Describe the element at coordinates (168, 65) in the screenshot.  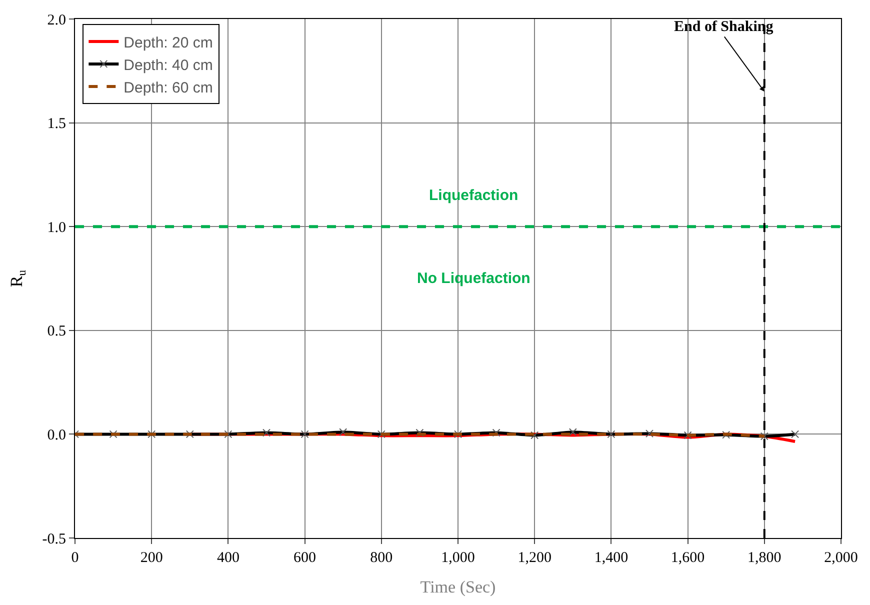
I see `legend-label: Depth: 40 cm` at that location.